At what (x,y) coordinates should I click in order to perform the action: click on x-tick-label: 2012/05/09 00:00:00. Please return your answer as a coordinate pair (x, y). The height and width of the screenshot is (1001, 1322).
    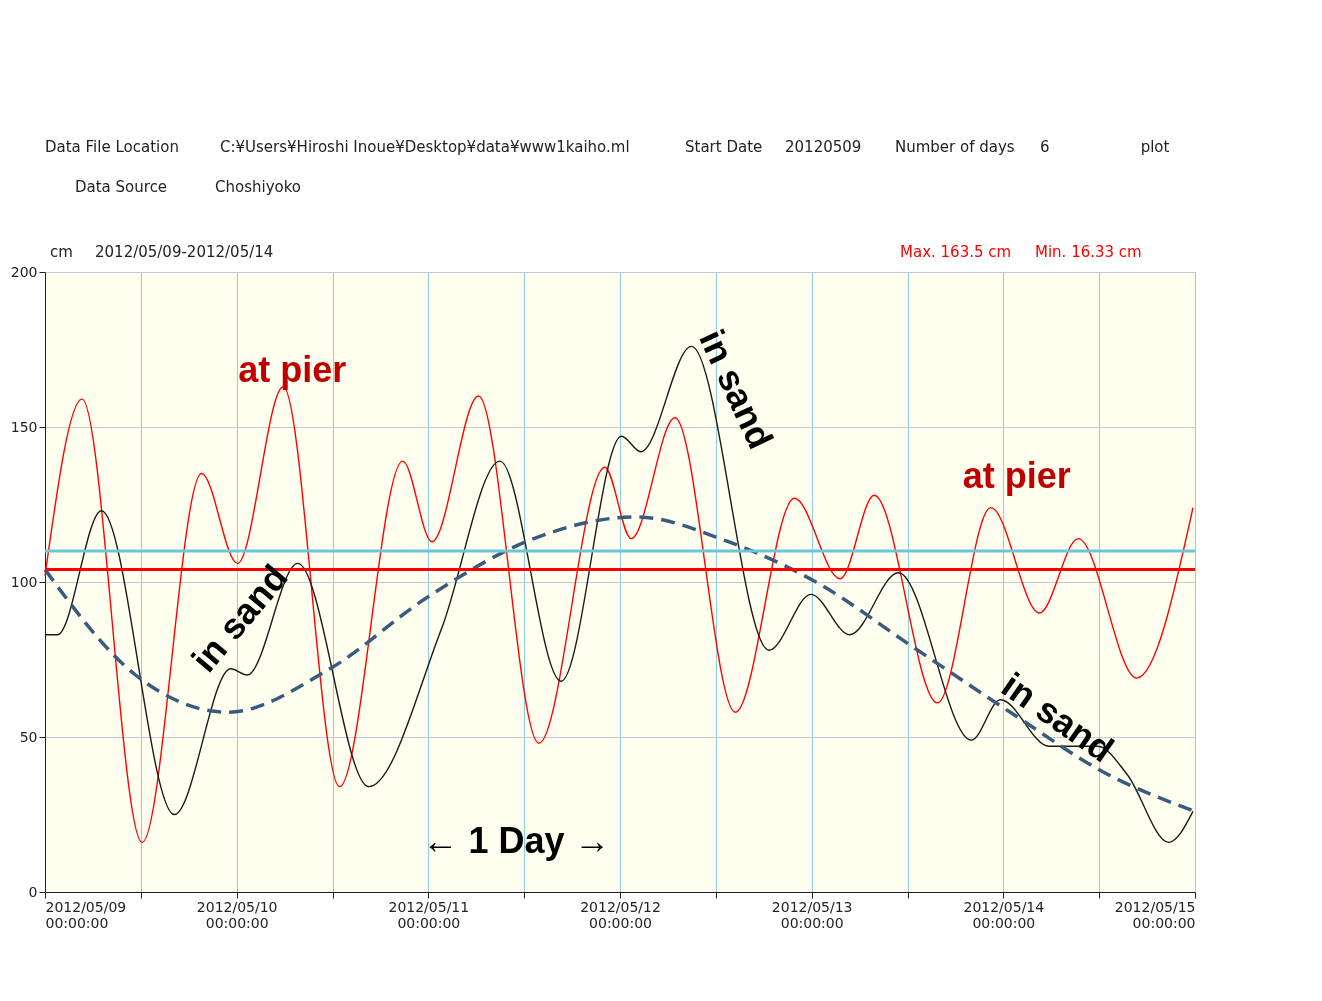
    Looking at the image, I should click on (86, 914).